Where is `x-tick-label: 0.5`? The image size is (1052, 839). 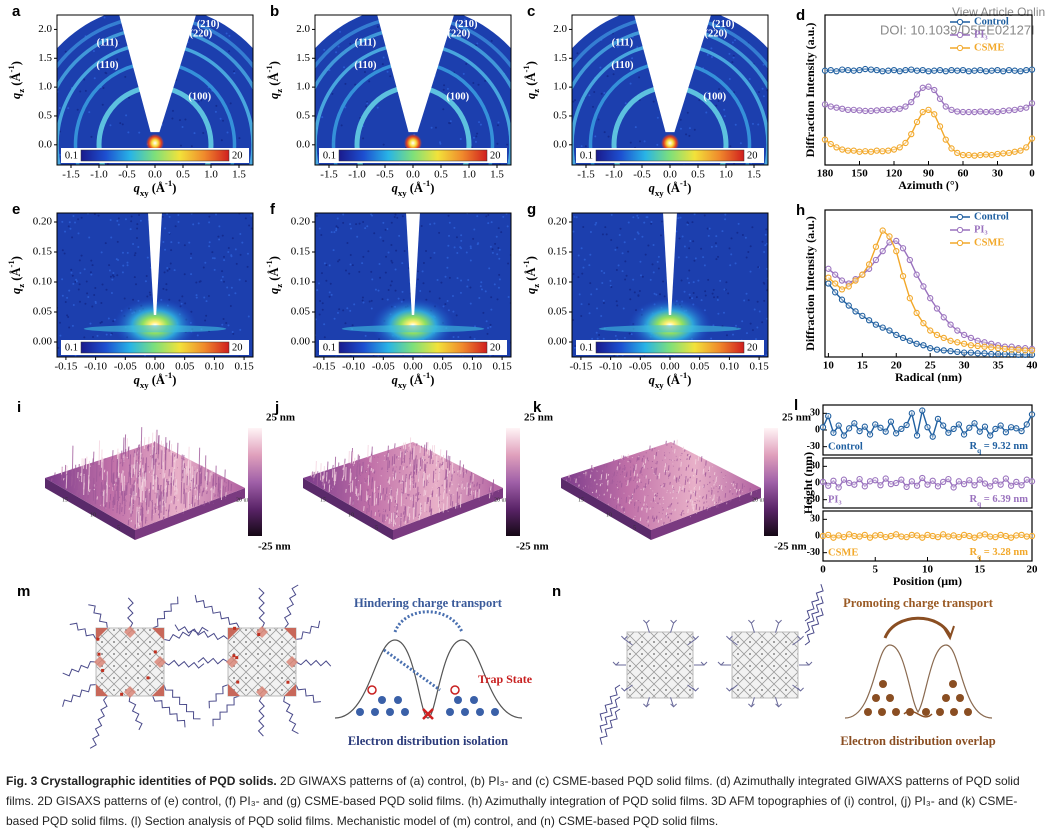
x-tick-label: 0.5 is located at coordinates (183, 175).